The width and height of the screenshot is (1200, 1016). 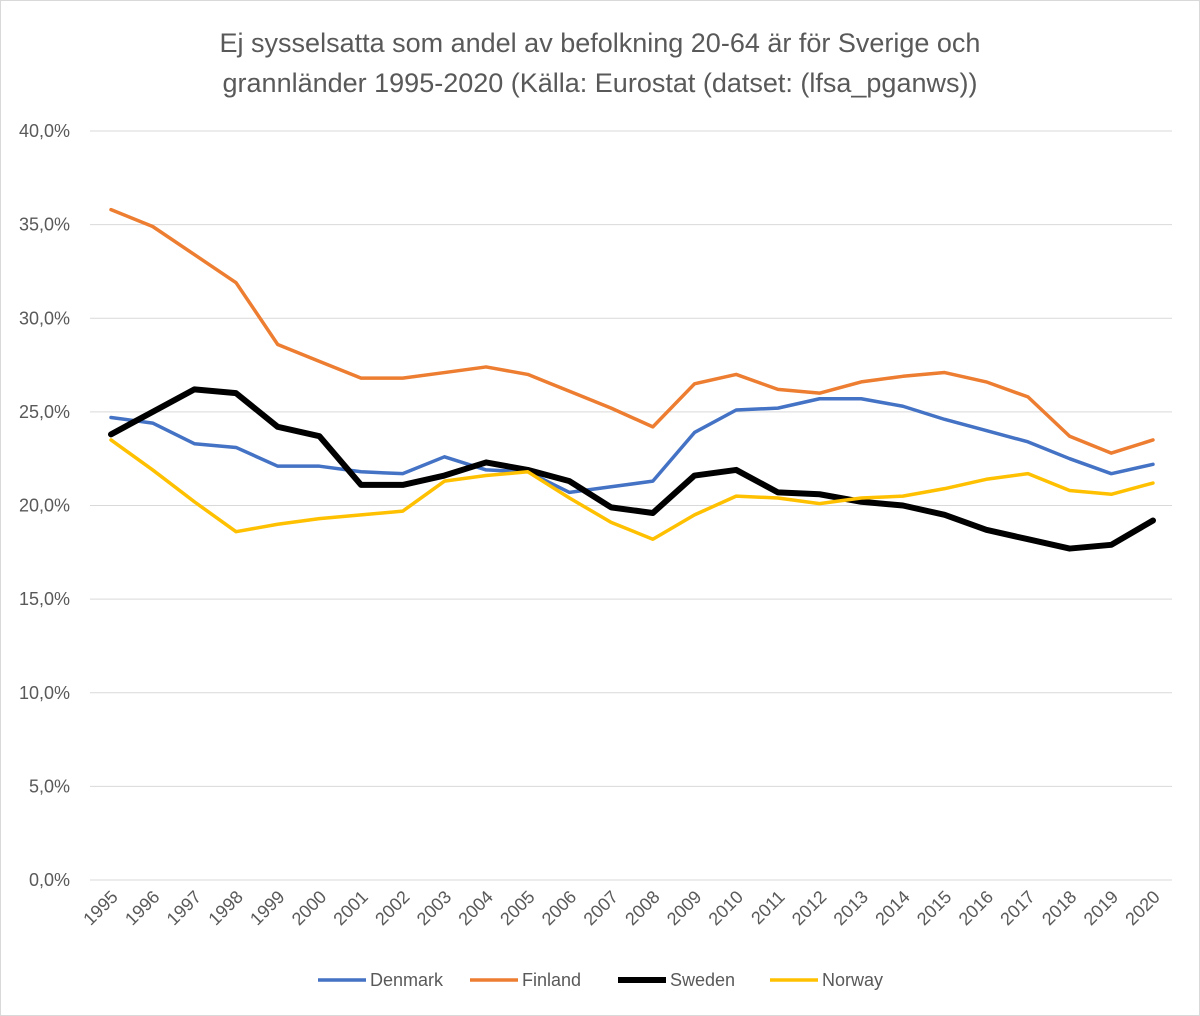 What do you see at coordinates (559, 908) in the screenshot?
I see `x-tick-label: 2006` at bounding box center [559, 908].